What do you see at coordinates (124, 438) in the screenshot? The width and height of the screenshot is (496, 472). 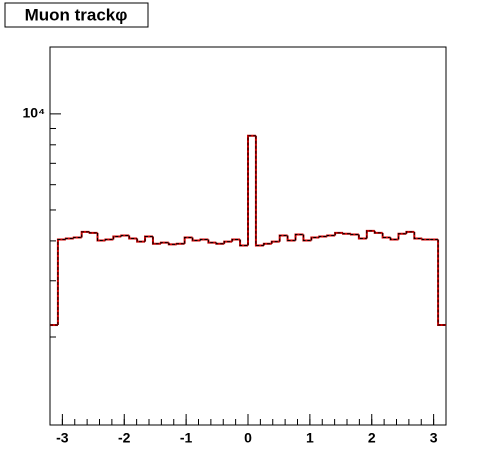 I see `x-tick-label: -2` at bounding box center [124, 438].